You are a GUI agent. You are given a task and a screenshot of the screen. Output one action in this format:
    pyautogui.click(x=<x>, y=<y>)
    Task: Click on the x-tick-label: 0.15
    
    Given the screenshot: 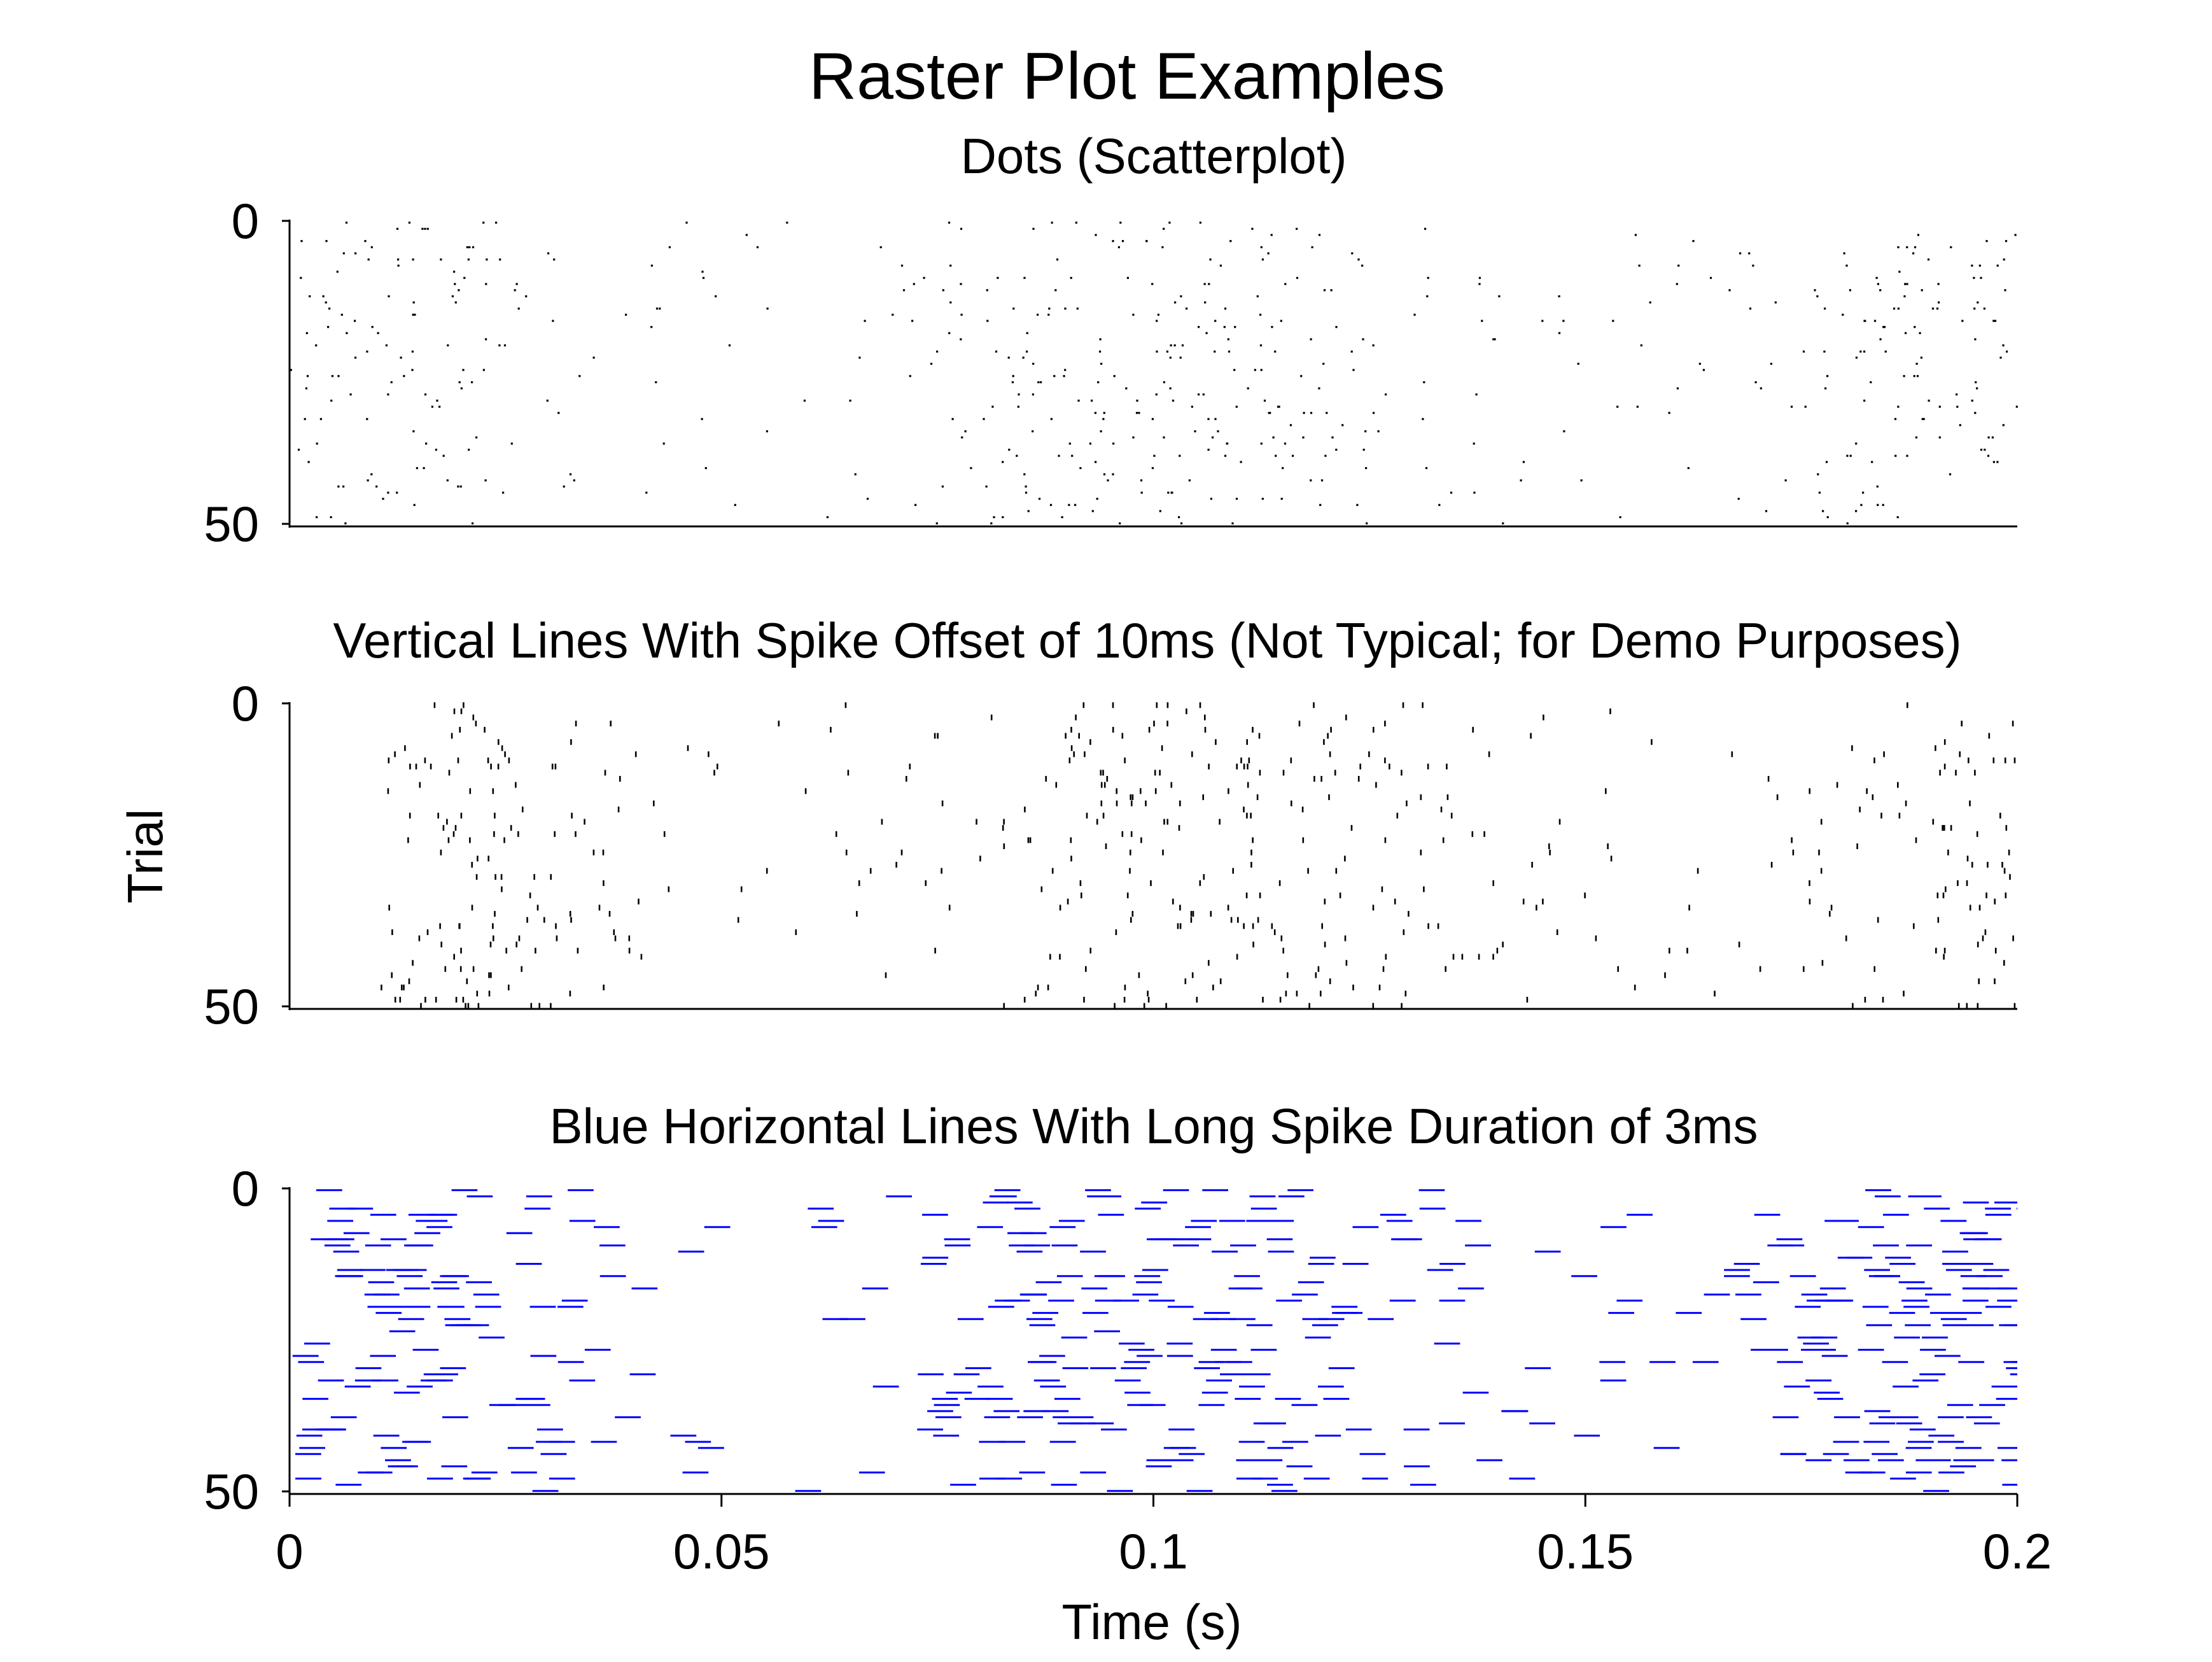 What is the action you would take?
    pyautogui.click(x=1585, y=1551)
    